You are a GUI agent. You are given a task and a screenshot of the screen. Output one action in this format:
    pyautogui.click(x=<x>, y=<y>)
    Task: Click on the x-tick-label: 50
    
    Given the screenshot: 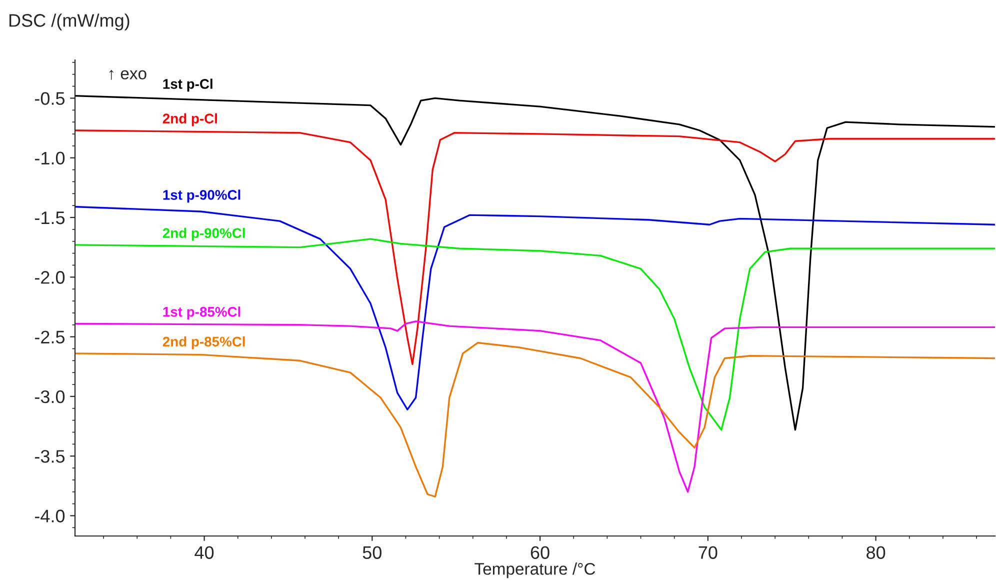 What is the action you would take?
    pyautogui.click(x=372, y=552)
    